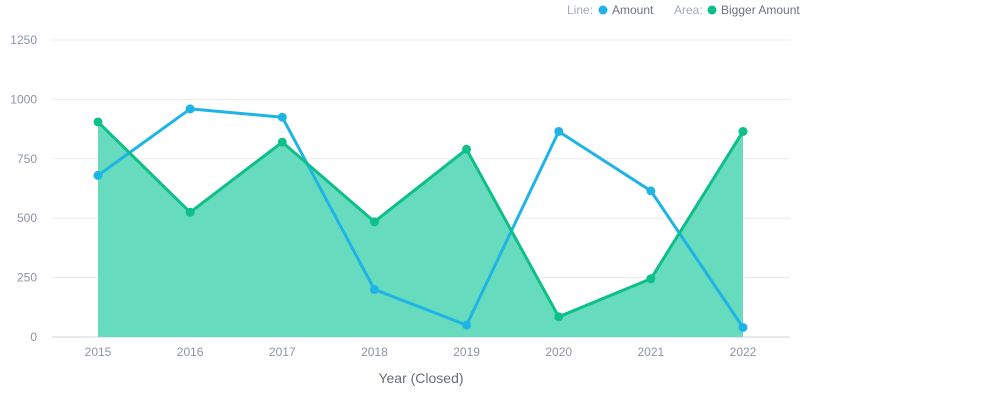 This screenshot has width=1008, height=405. What do you see at coordinates (282, 352) in the screenshot?
I see `x-tick-label: 2017` at bounding box center [282, 352].